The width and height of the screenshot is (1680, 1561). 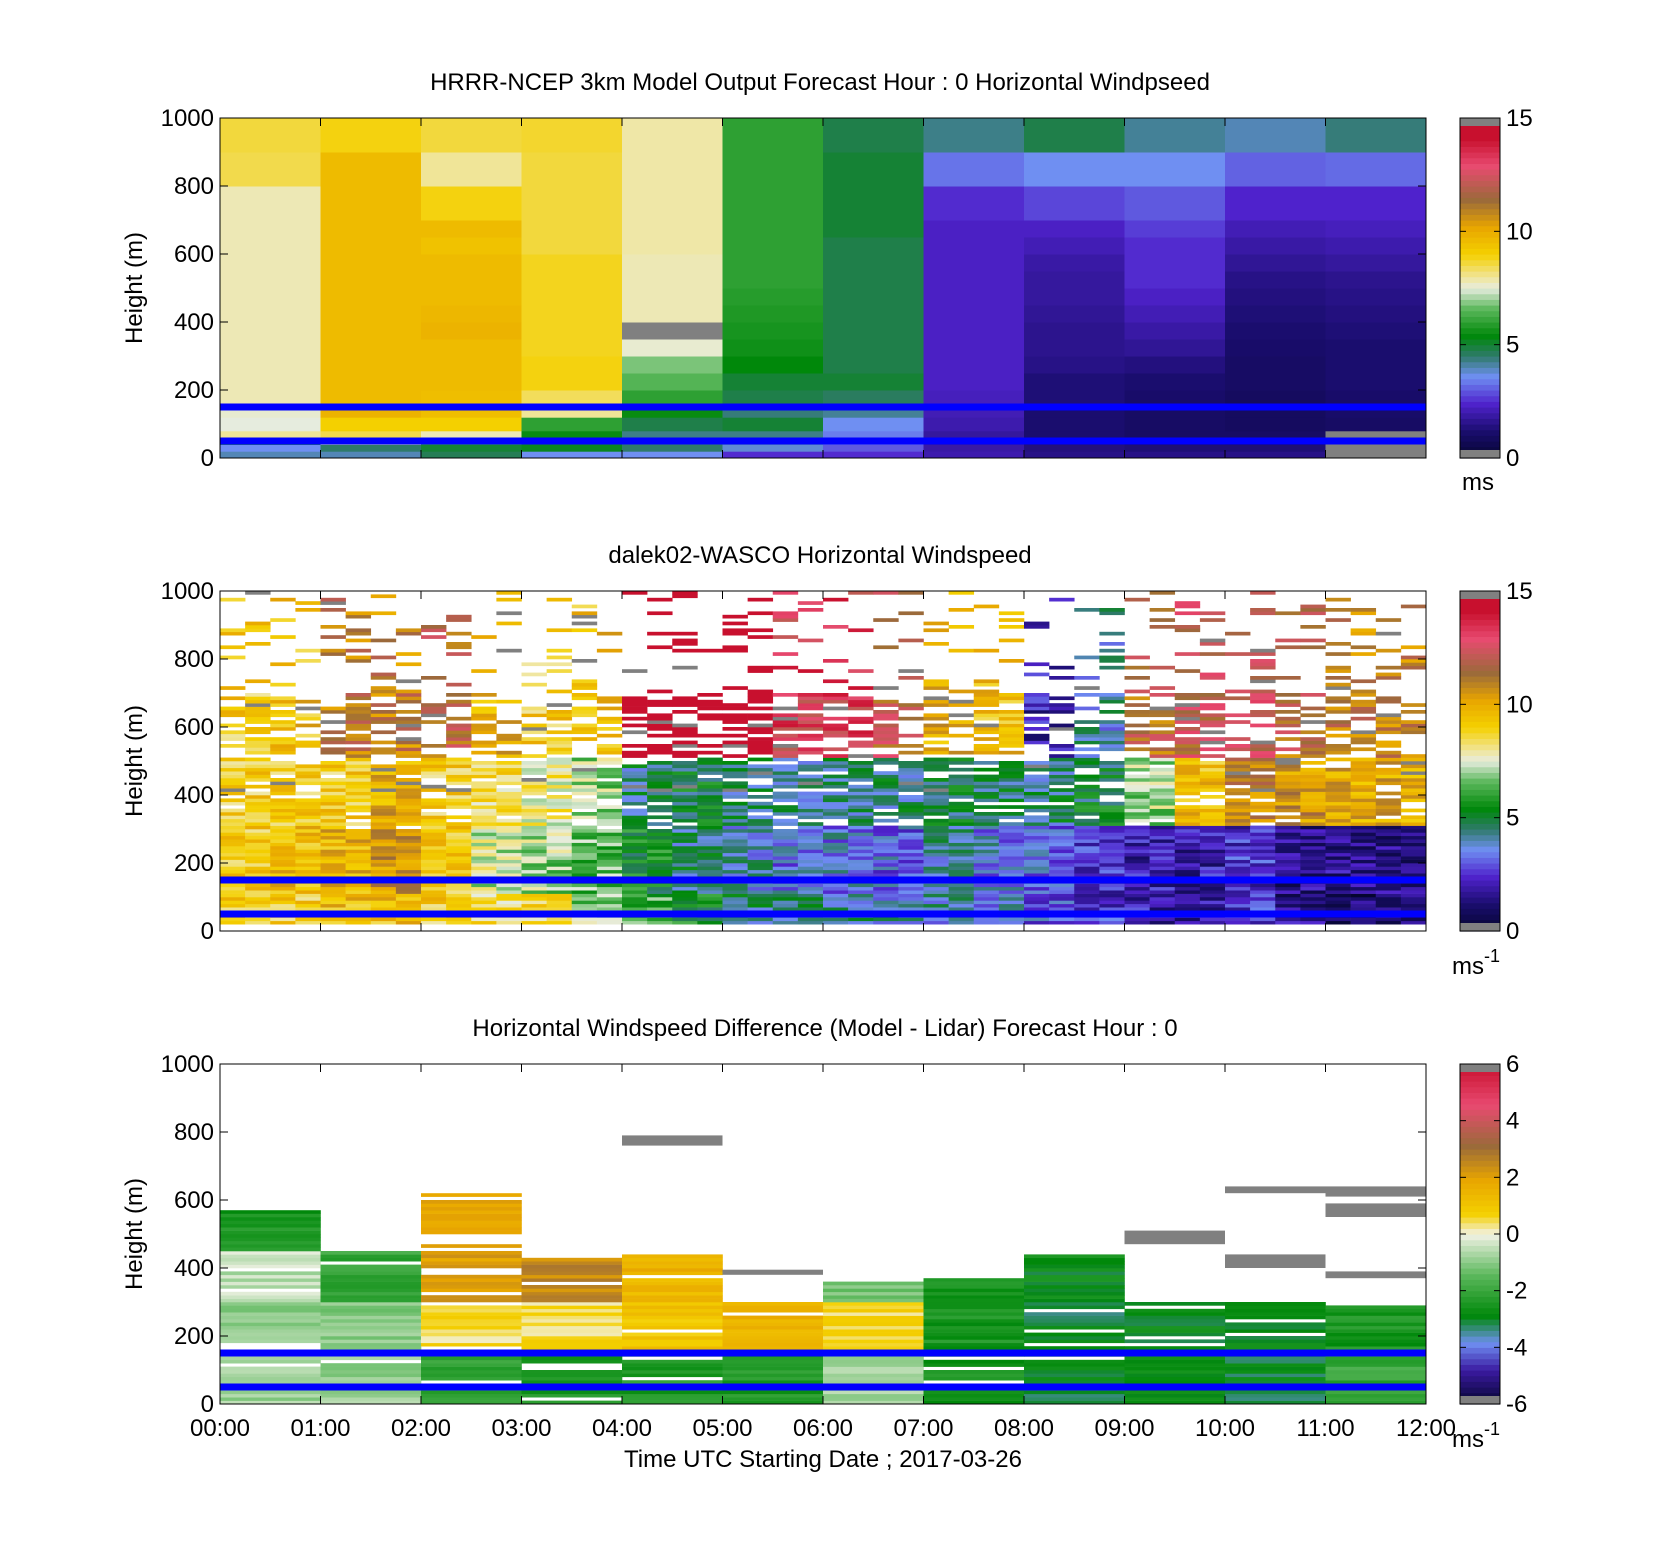 What do you see at coordinates (1024, 1428) in the screenshot?
I see `xtick-label: 08:00` at bounding box center [1024, 1428].